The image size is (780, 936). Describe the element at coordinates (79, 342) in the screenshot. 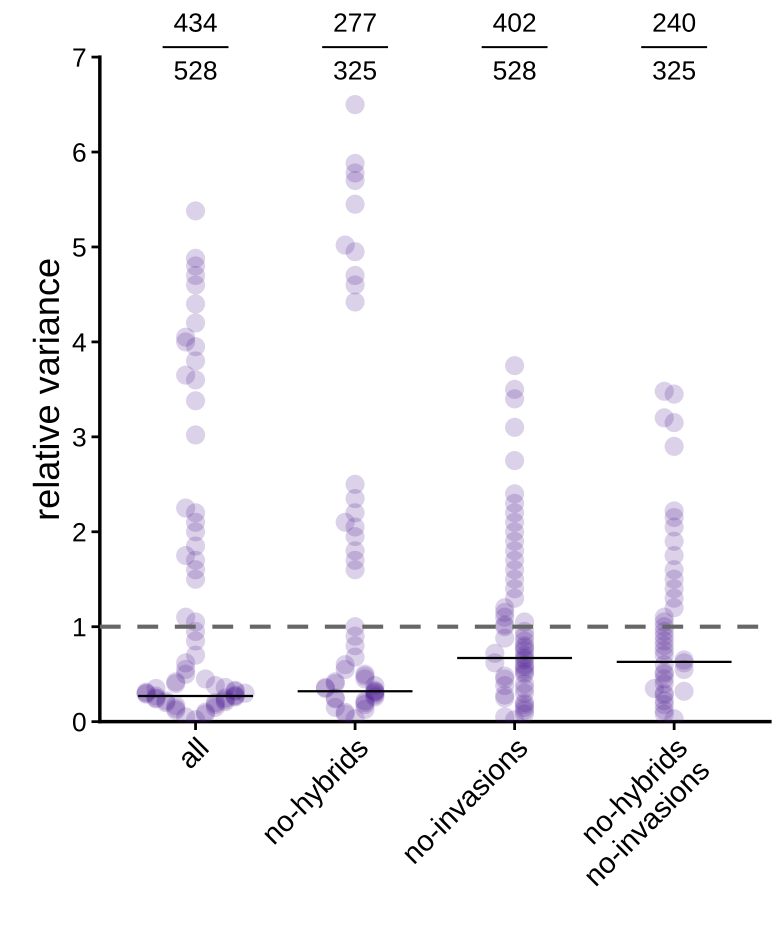

I see `y-tick-label: 4` at that location.